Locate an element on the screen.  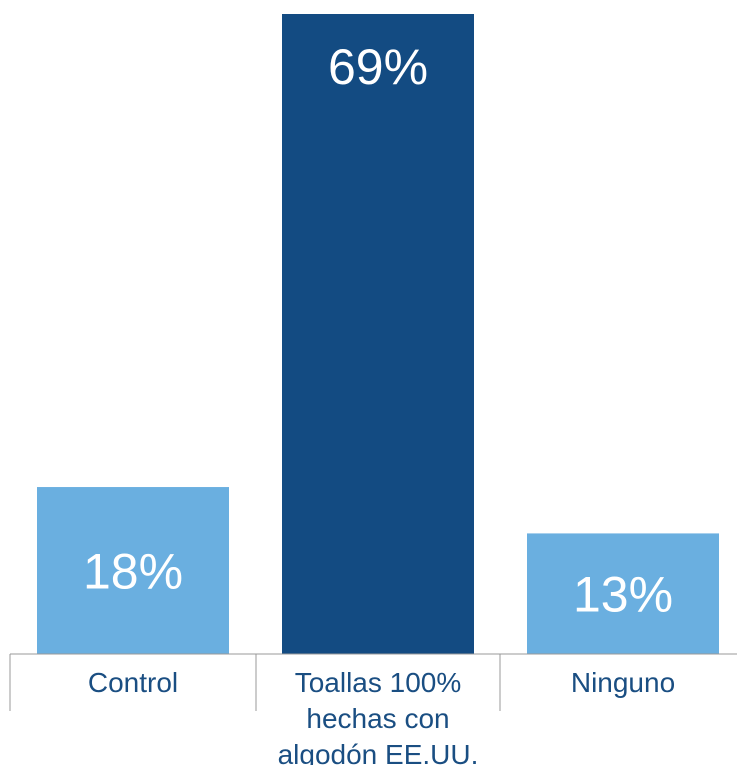
bar-value-label-1: 69% is located at coordinates (378, 67).